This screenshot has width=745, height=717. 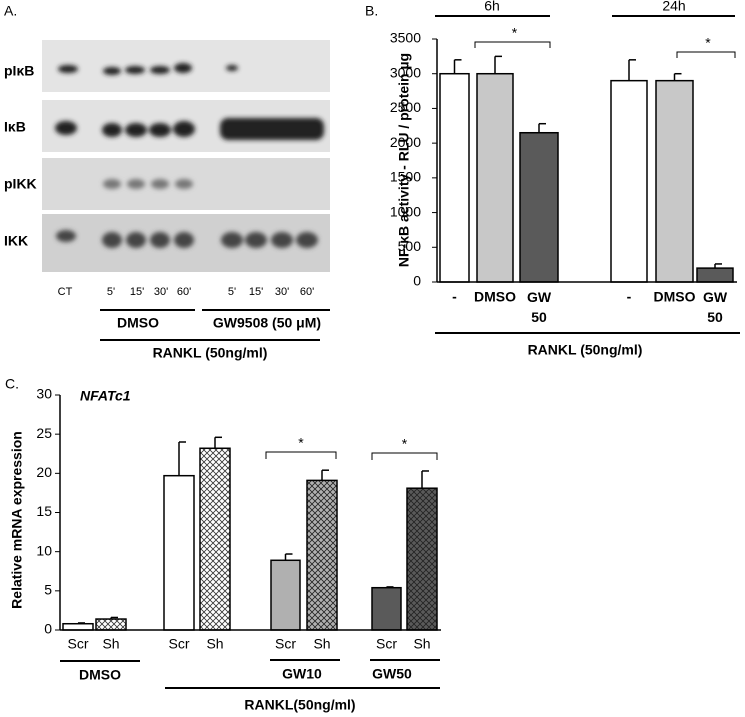 What do you see at coordinates (44, 394) in the screenshot?
I see `y-tick-label: 30` at bounding box center [44, 394].